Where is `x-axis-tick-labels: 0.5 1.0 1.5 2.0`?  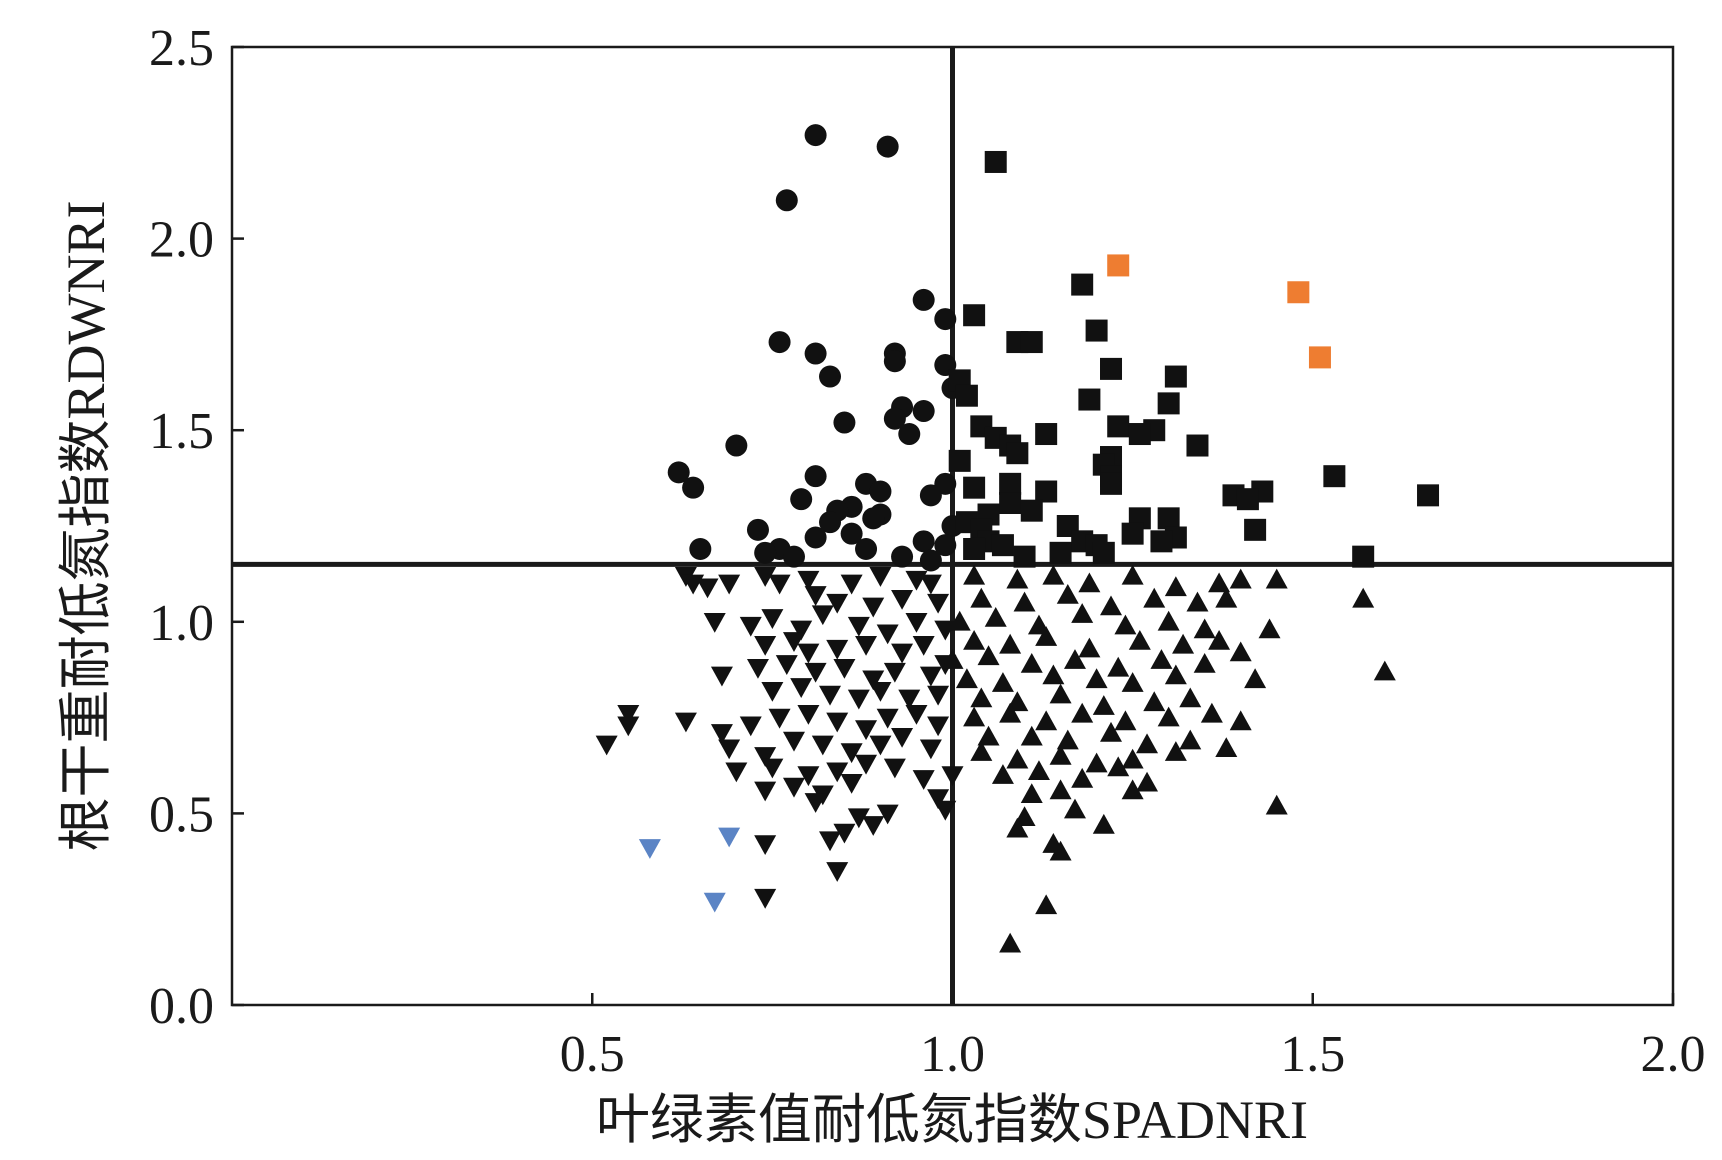 x-axis-tick-labels: 0.5 1.0 1.5 2.0 is located at coordinates (1133, 1054).